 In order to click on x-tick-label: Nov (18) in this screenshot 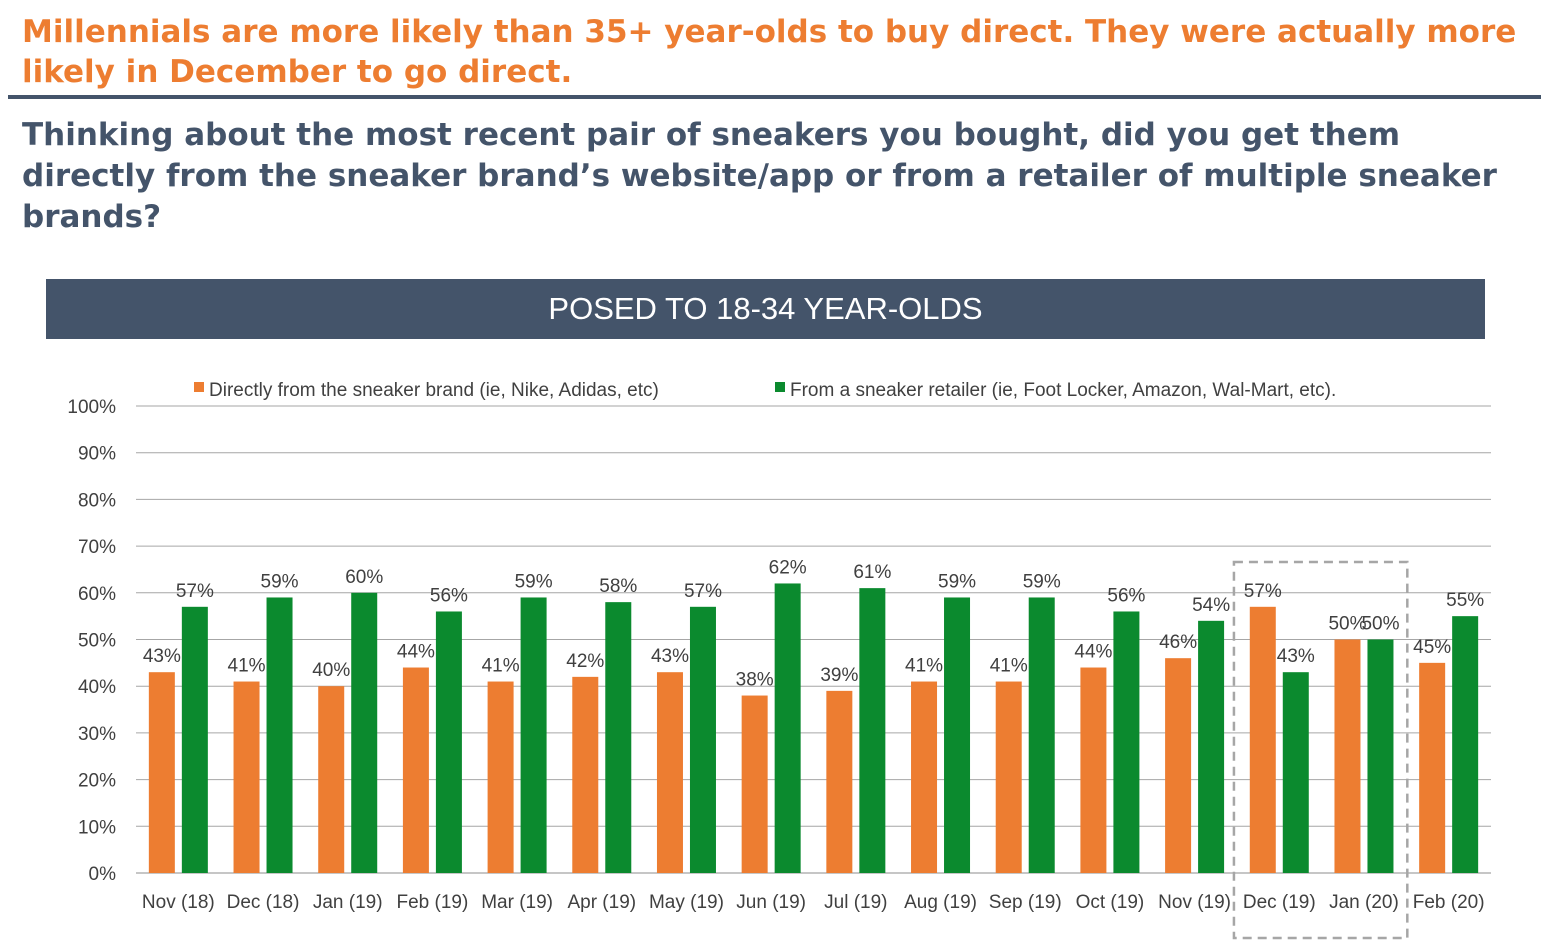, I will do `click(178, 902)`.